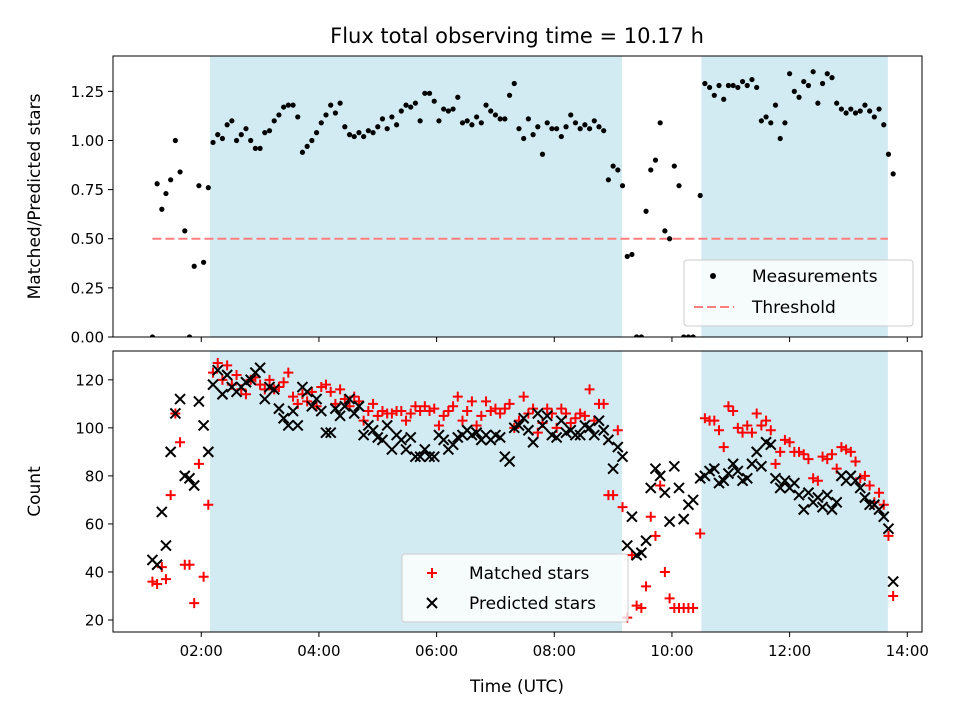  What do you see at coordinates (87, 338) in the screenshot?
I see `y-tick-label: 0.00` at bounding box center [87, 338].